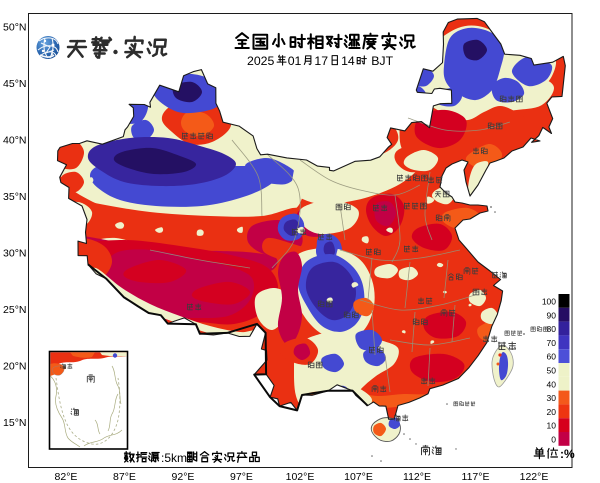 Image resolution: width=600 pixels, height=483 pixels. What do you see at coordinates (14, 423) in the screenshot?
I see `svg-text: 15°N` at bounding box center [14, 423].